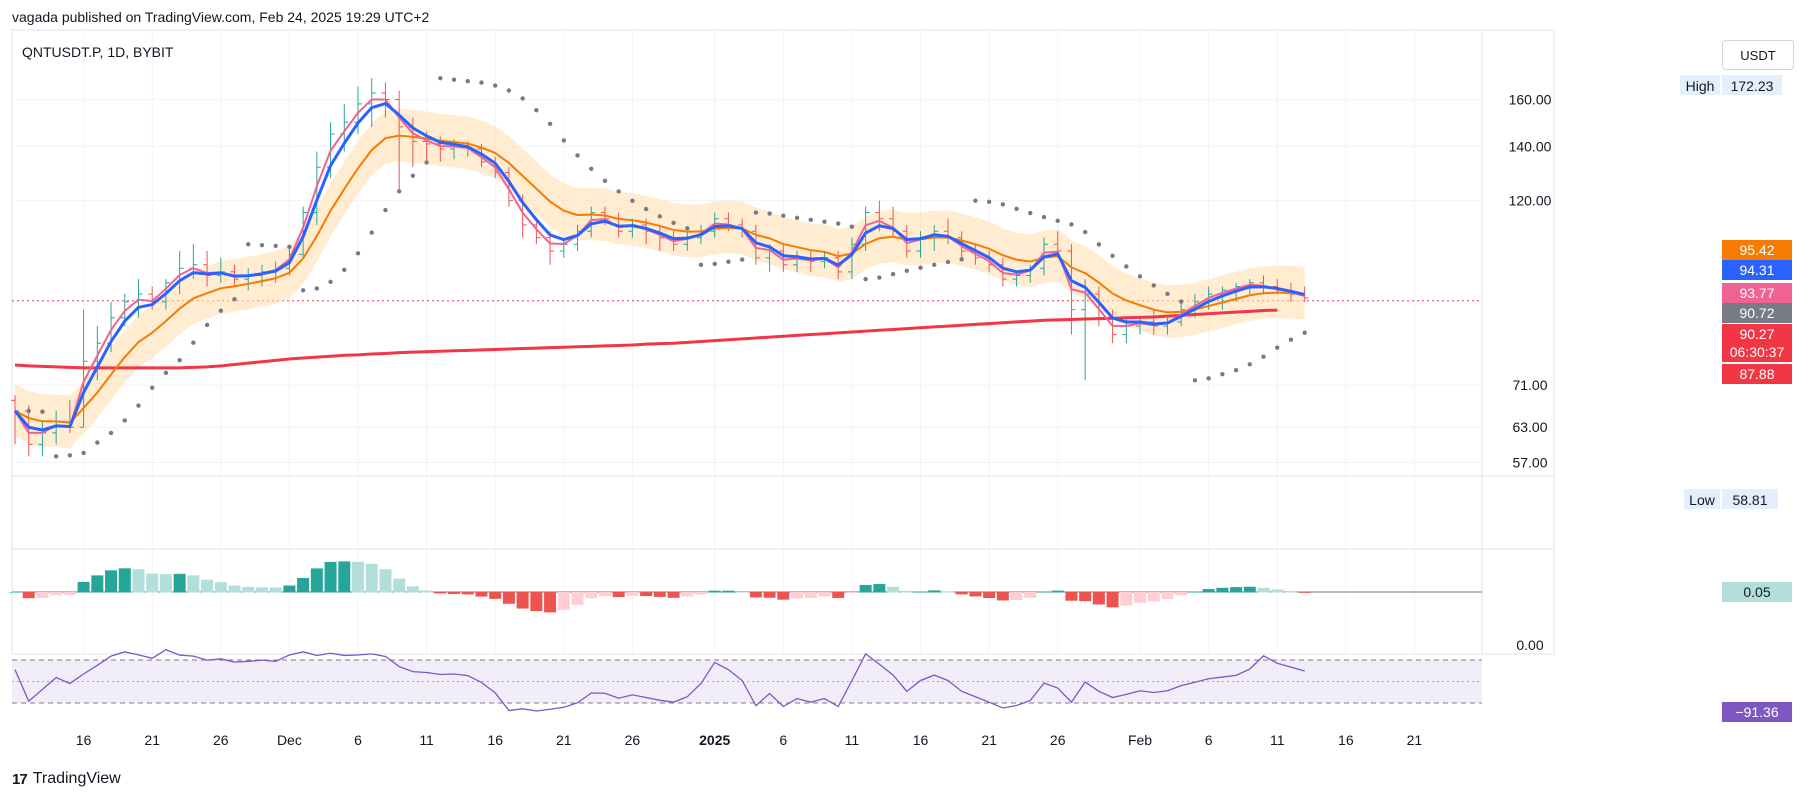 The height and width of the screenshot is (800, 1814). What do you see at coordinates (1756, 334) in the screenshot?
I see `price-label: 90.27` at bounding box center [1756, 334].